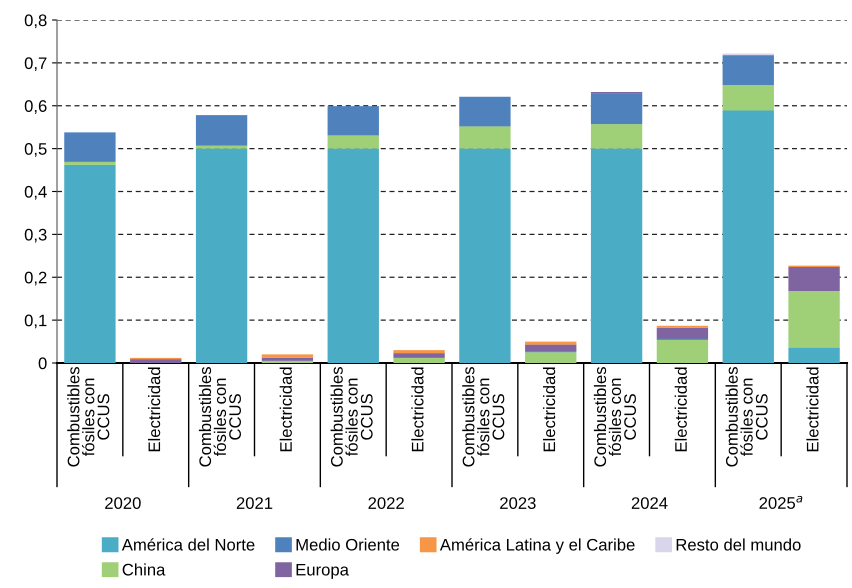  Describe the element at coordinates (650, 503) in the screenshot. I see `text: 2024` at that location.